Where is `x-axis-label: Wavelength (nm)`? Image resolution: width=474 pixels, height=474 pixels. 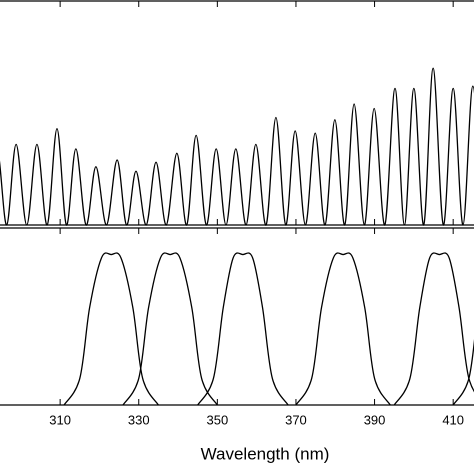
x-axis-label: Wavelength (nm) is located at coordinates (265, 453).